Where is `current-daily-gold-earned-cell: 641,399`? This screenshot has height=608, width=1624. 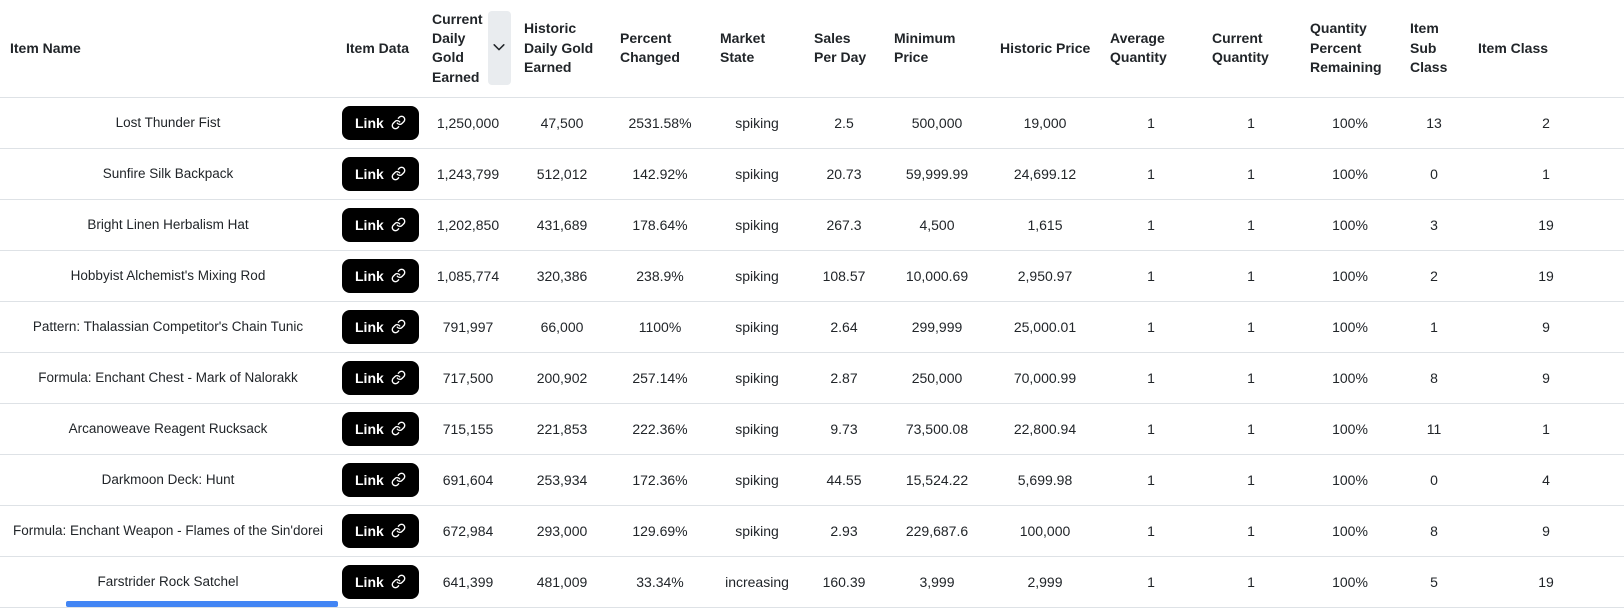
current-daily-gold-earned-cell: 641,399 is located at coordinates (468, 582).